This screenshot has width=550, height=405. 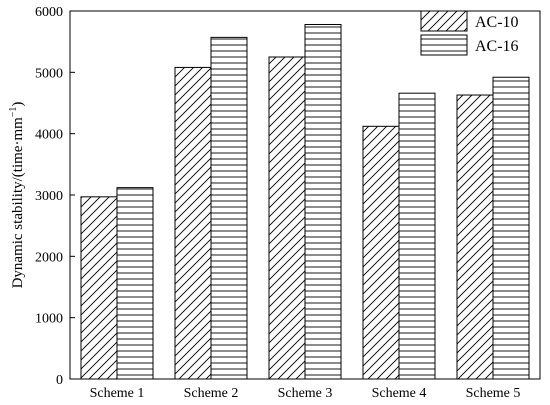 What do you see at coordinates (305, 393) in the screenshot?
I see `x-tick-label-3: Scheme 3` at bounding box center [305, 393].